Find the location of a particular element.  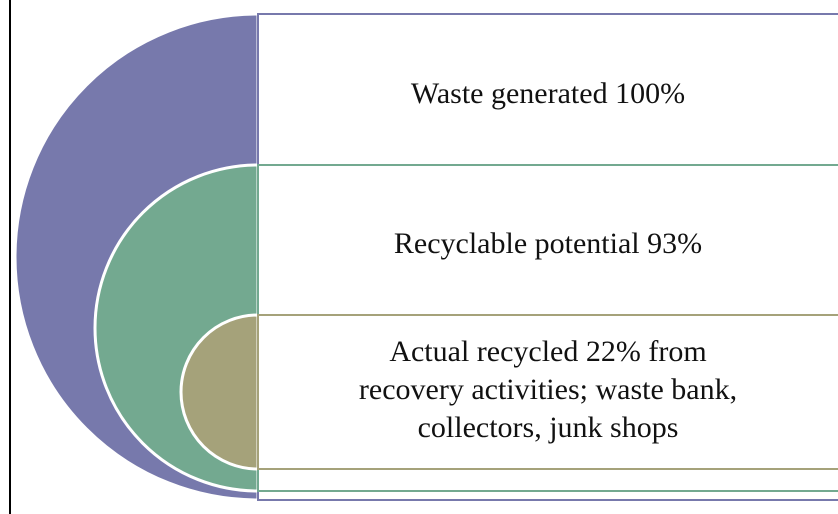

item-label: Actual recycled 22% from is located at coordinates (547, 351).